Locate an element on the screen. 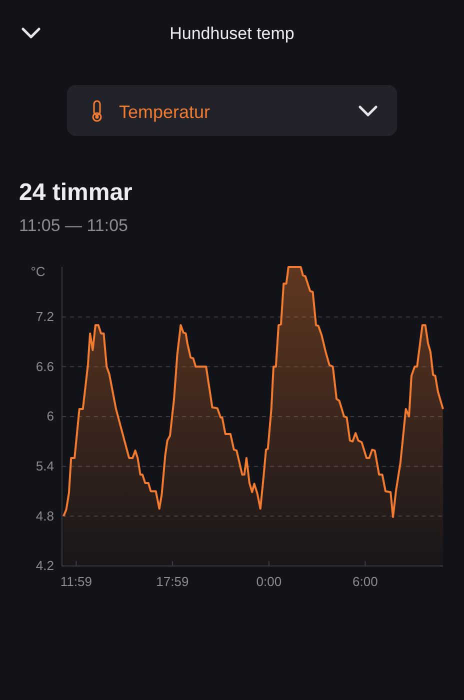 Image resolution: width=464 pixels, height=700 pixels. y-tick-label: 6 is located at coordinates (50, 416).